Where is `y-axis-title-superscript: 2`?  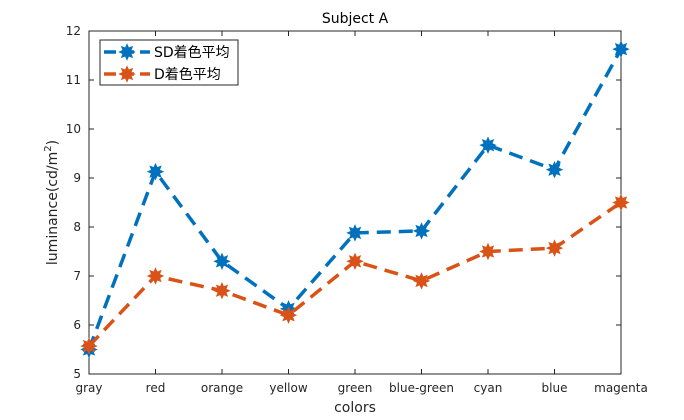 y-axis-title-superscript: 2 is located at coordinates (48, 148).